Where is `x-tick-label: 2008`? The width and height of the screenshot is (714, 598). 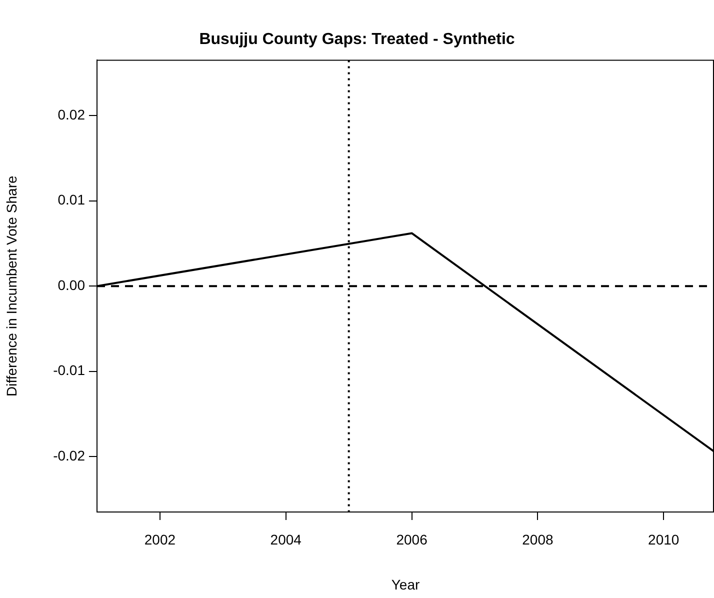
x-tick-label: 2008 is located at coordinates (538, 539).